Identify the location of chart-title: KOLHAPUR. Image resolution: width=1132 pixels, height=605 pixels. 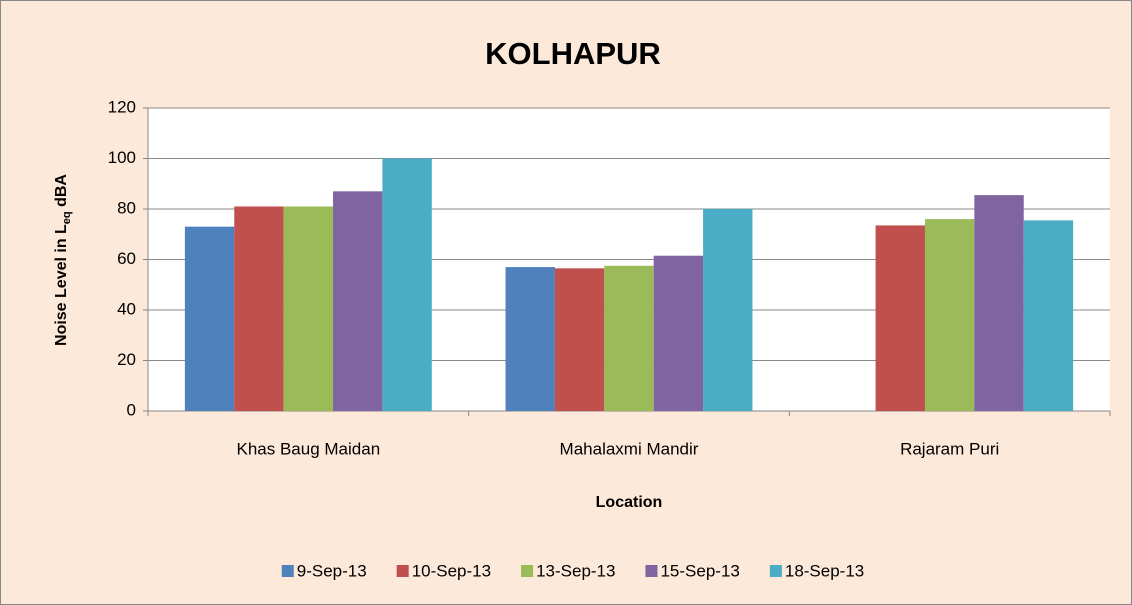
(573, 53).